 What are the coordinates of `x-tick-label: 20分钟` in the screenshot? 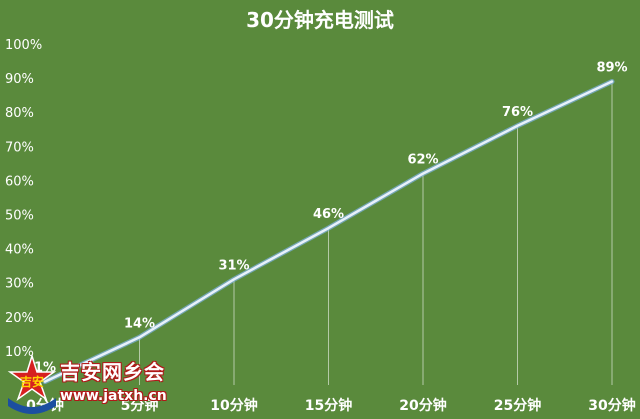 It's located at (422, 405).